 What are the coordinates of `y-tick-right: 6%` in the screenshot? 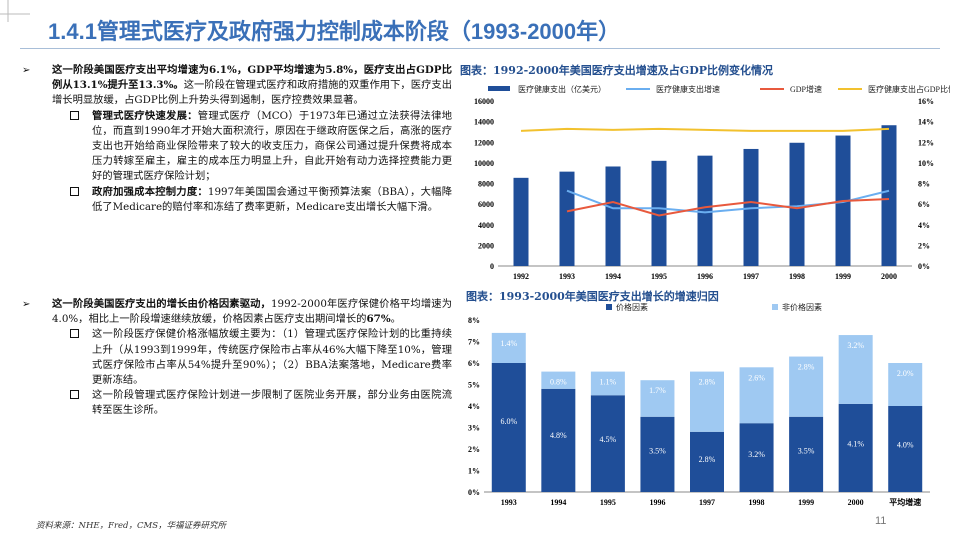 It's located at (924, 204).